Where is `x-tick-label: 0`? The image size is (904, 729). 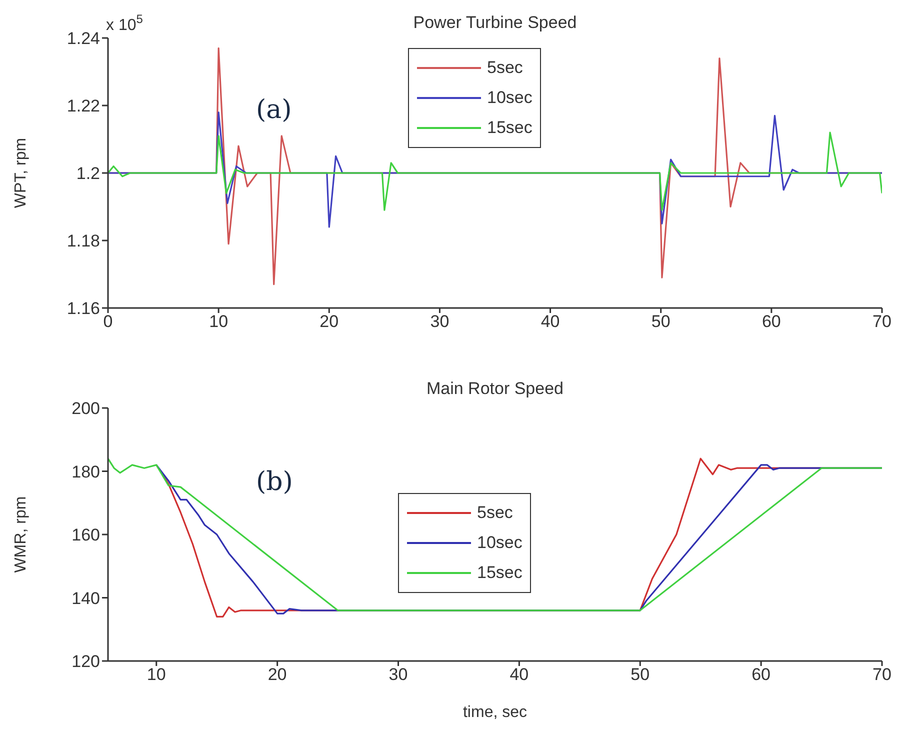 x-tick-label: 0 is located at coordinates (108, 322).